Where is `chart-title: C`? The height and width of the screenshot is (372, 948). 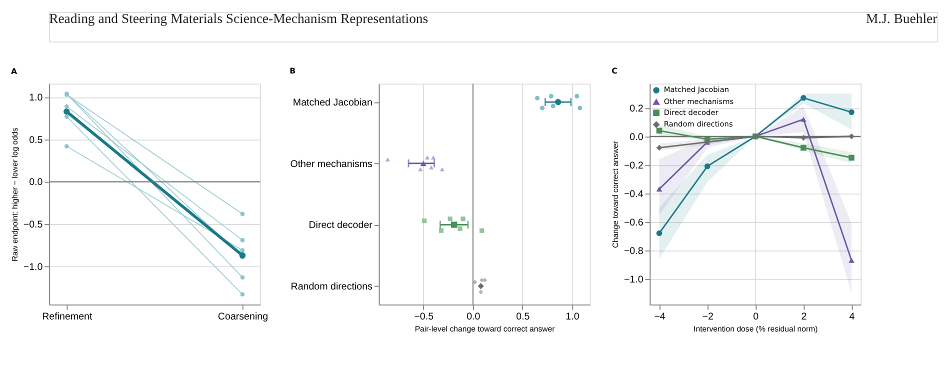 chart-title: C is located at coordinates (615, 71).